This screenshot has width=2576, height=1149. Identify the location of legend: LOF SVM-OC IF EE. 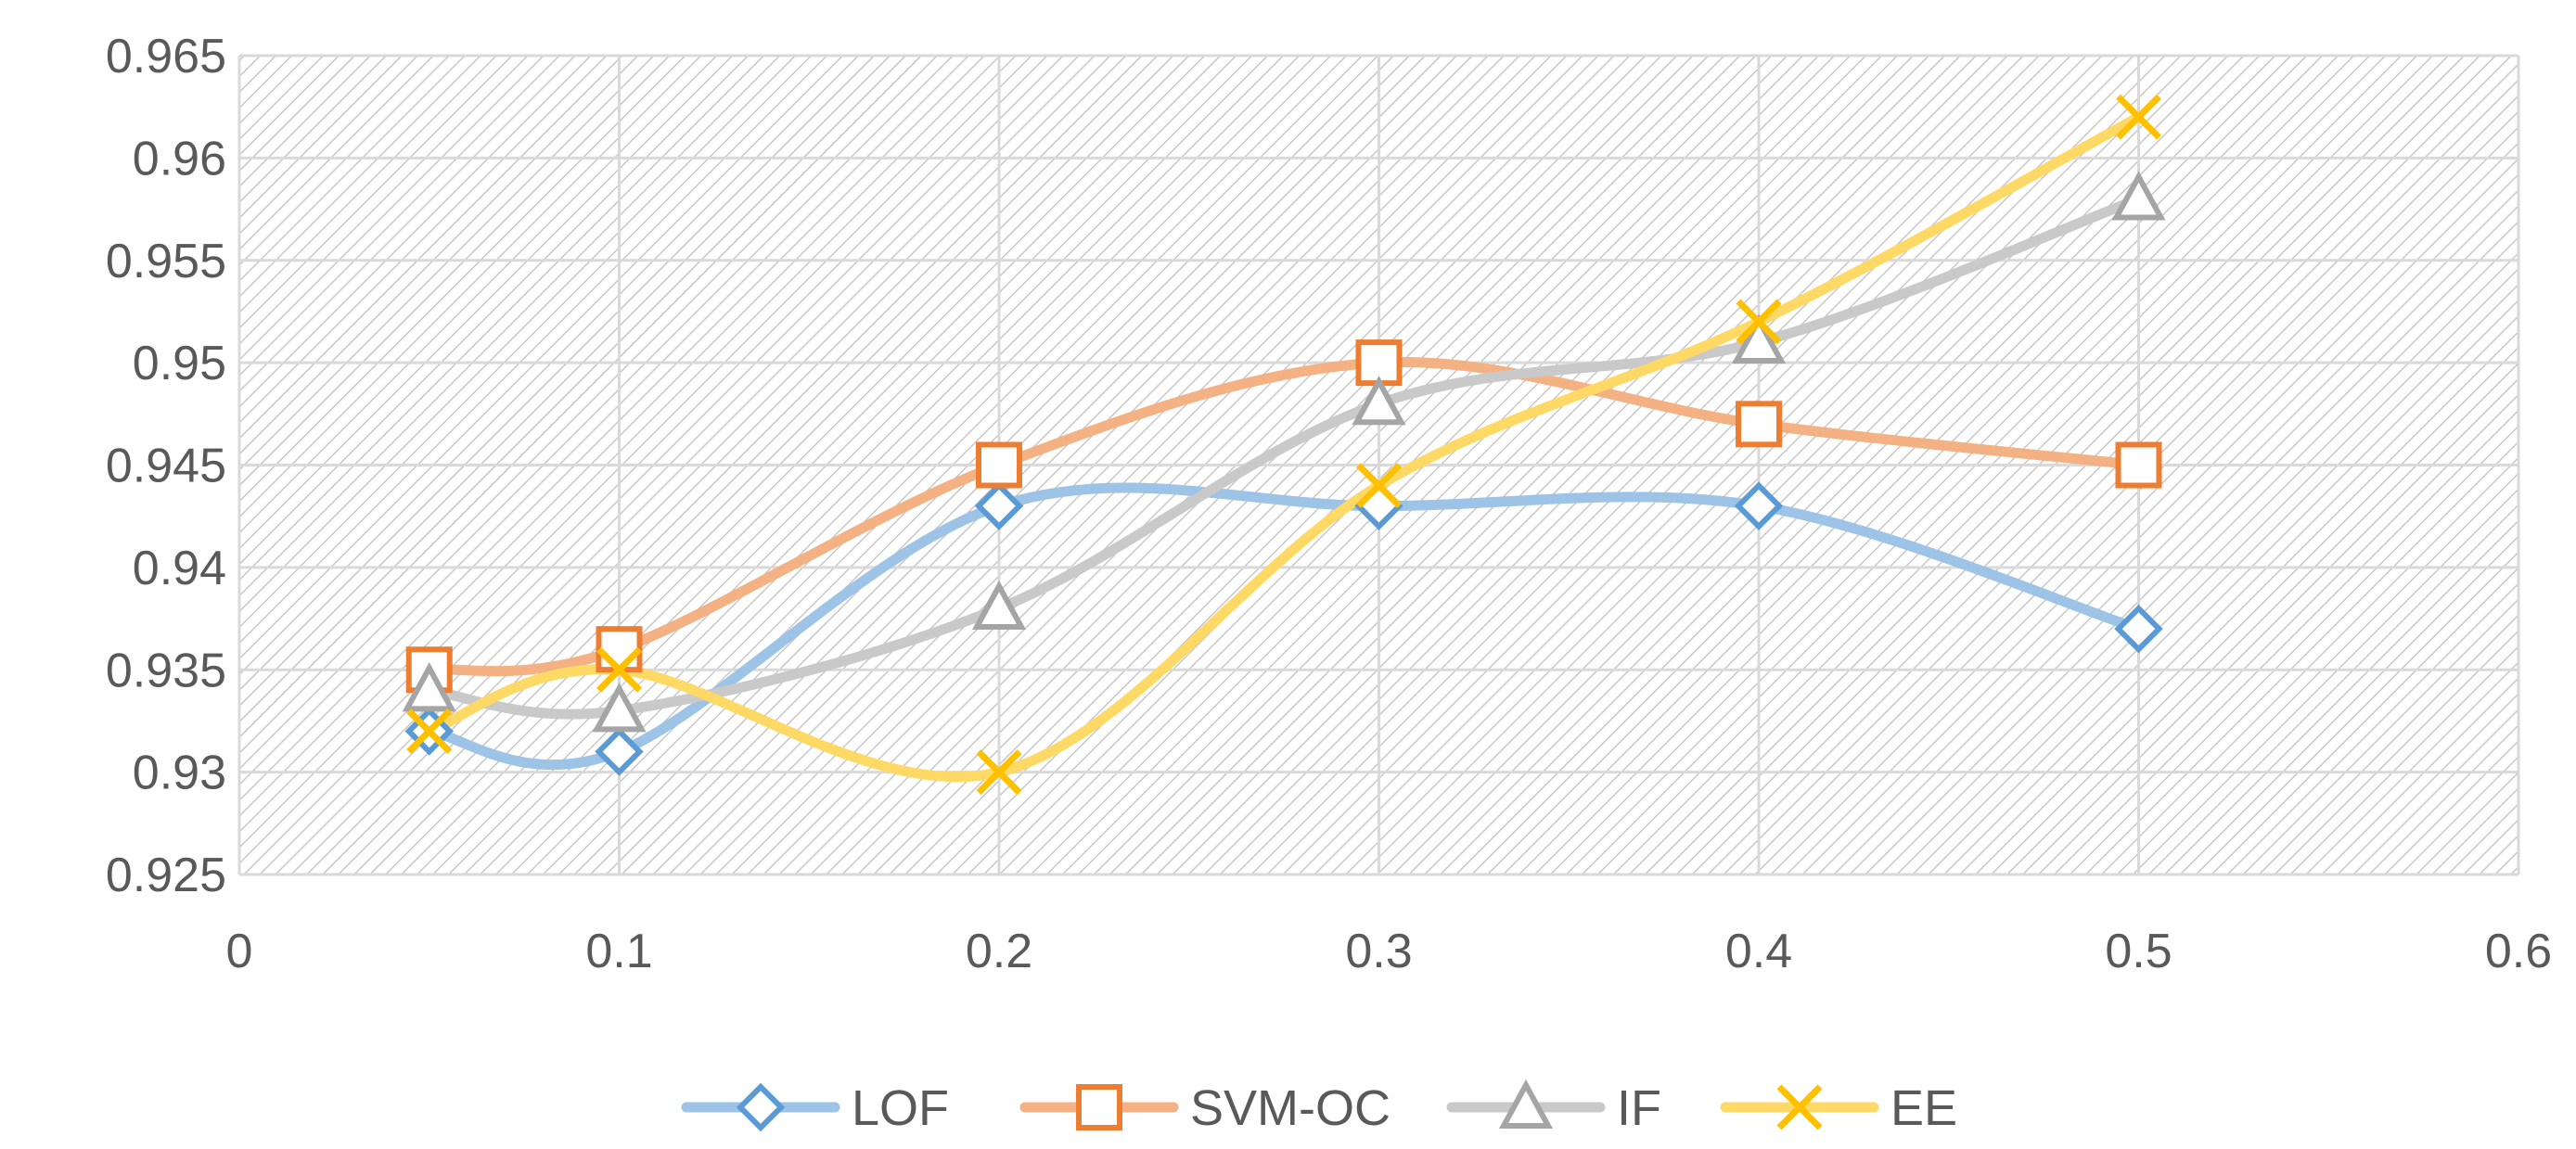
(1319, 1107).